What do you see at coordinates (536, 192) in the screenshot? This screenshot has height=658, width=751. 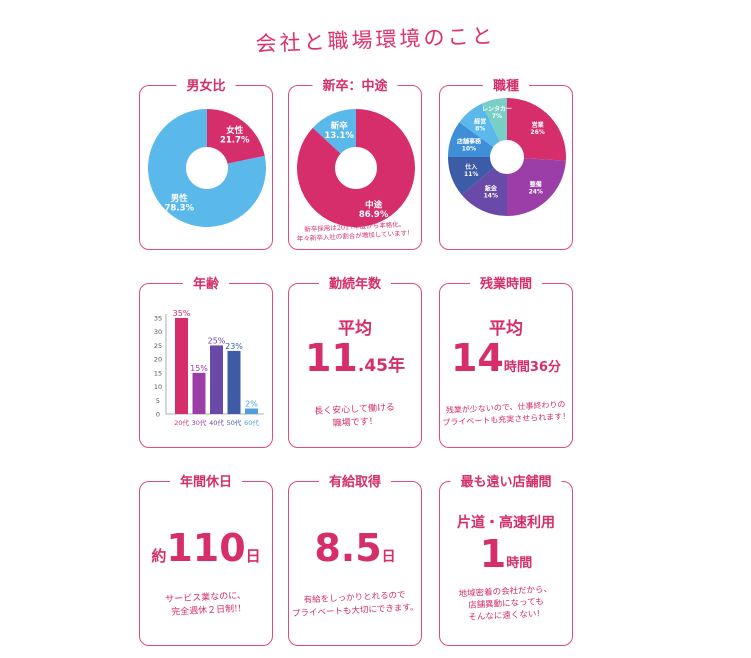 I see `slice-value: 24%` at bounding box center [536, 192].